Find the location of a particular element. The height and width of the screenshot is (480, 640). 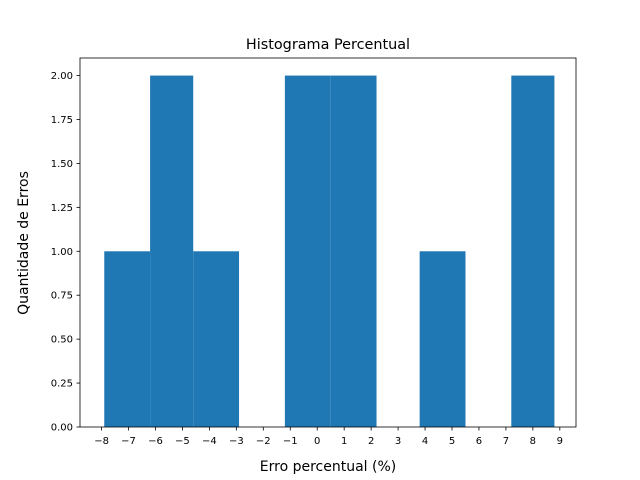

x-tick-label: −1 is located at coordinates (290, 441).